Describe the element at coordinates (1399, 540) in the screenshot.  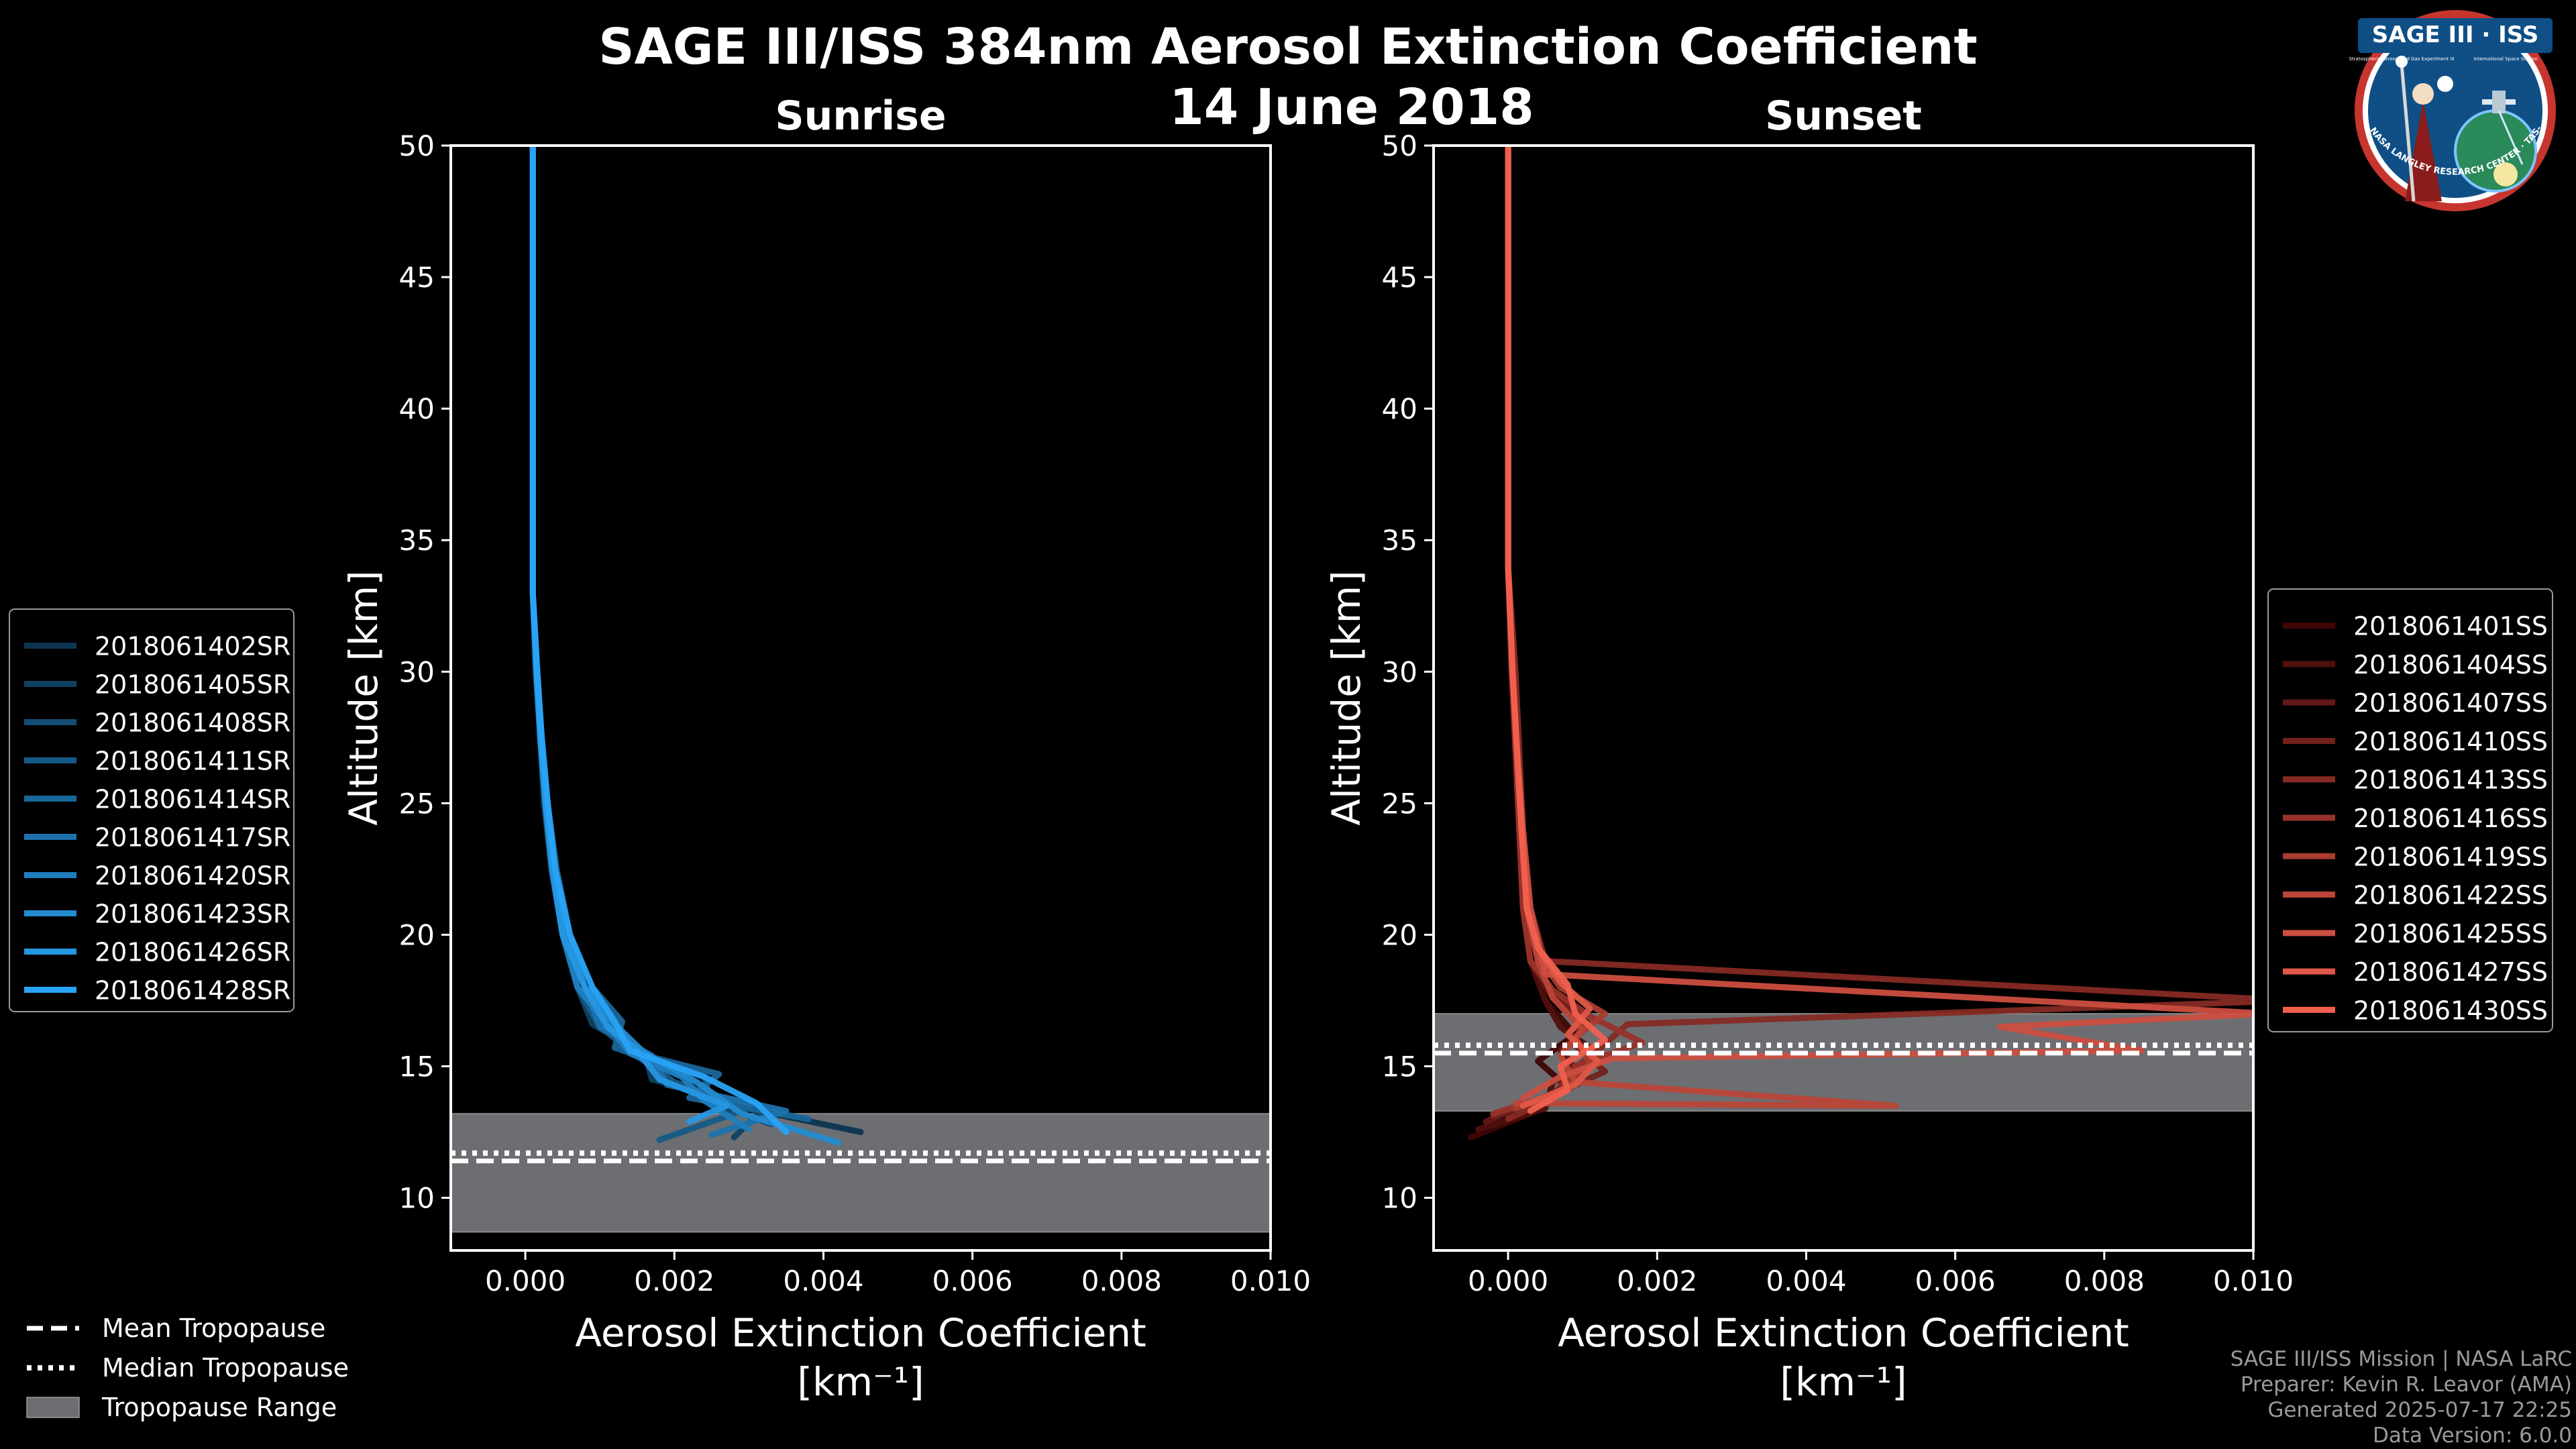
I see `sunset-ytick-label: 35` at that location.